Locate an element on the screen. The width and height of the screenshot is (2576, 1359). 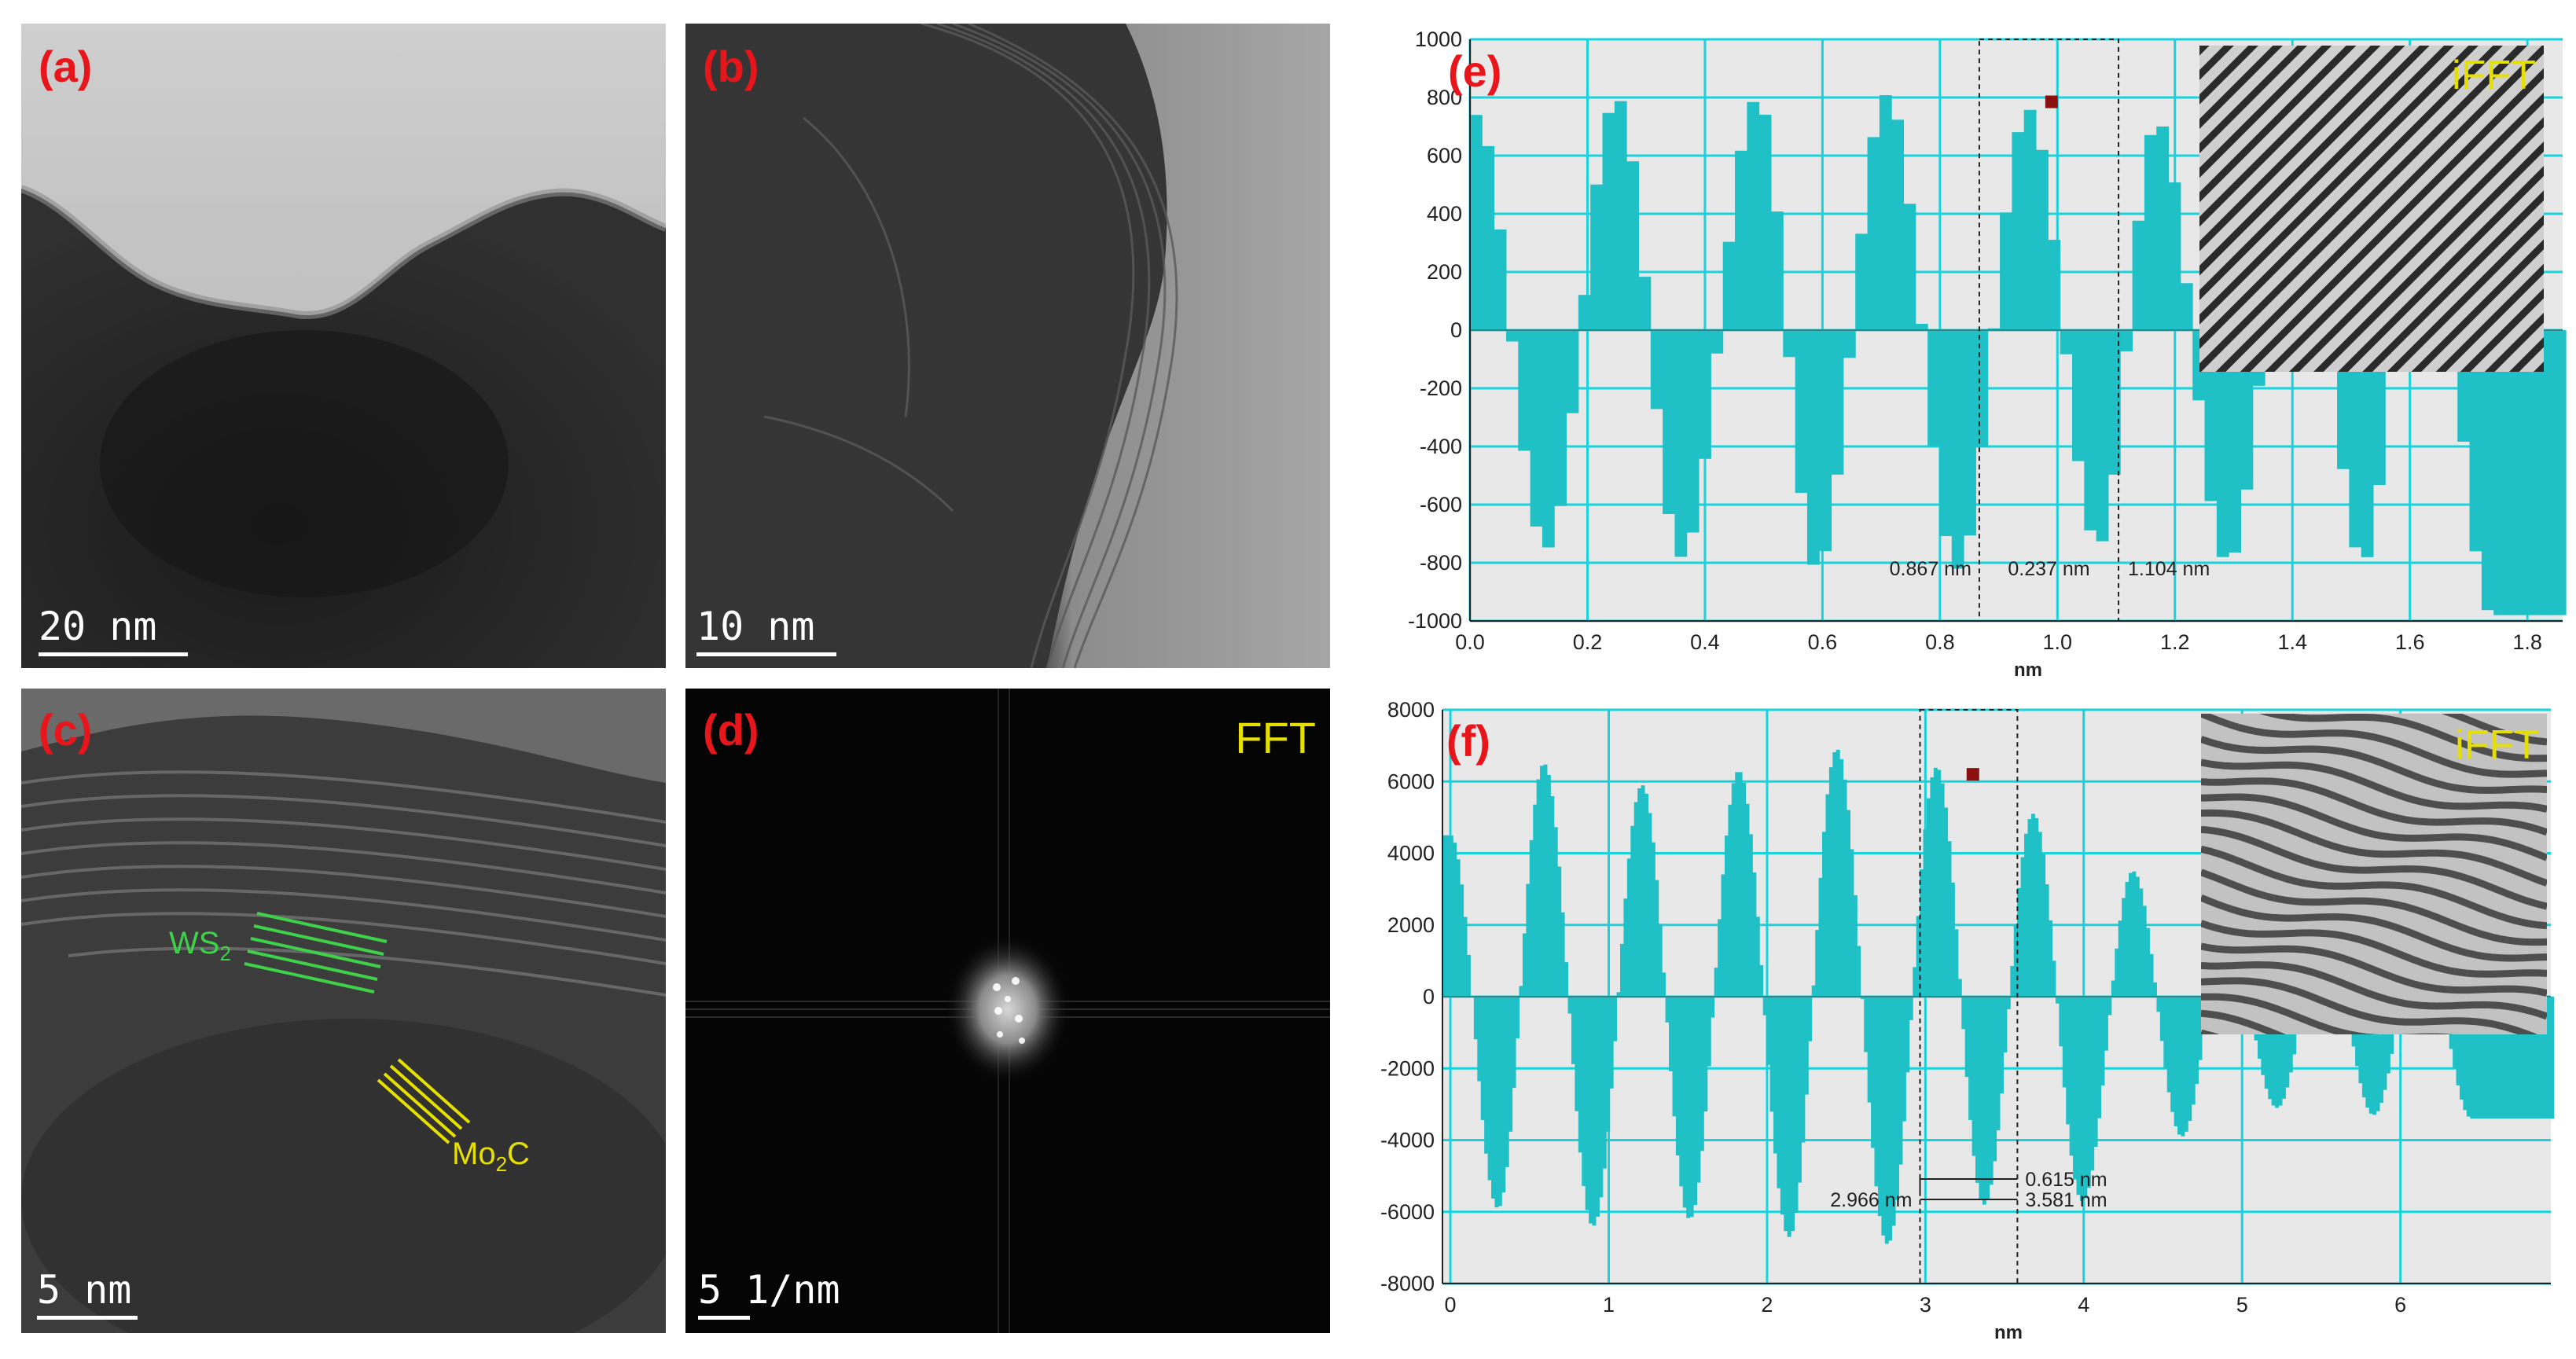
measure-mid-label: 0.237 nm is located at coordinates (2048, 569).